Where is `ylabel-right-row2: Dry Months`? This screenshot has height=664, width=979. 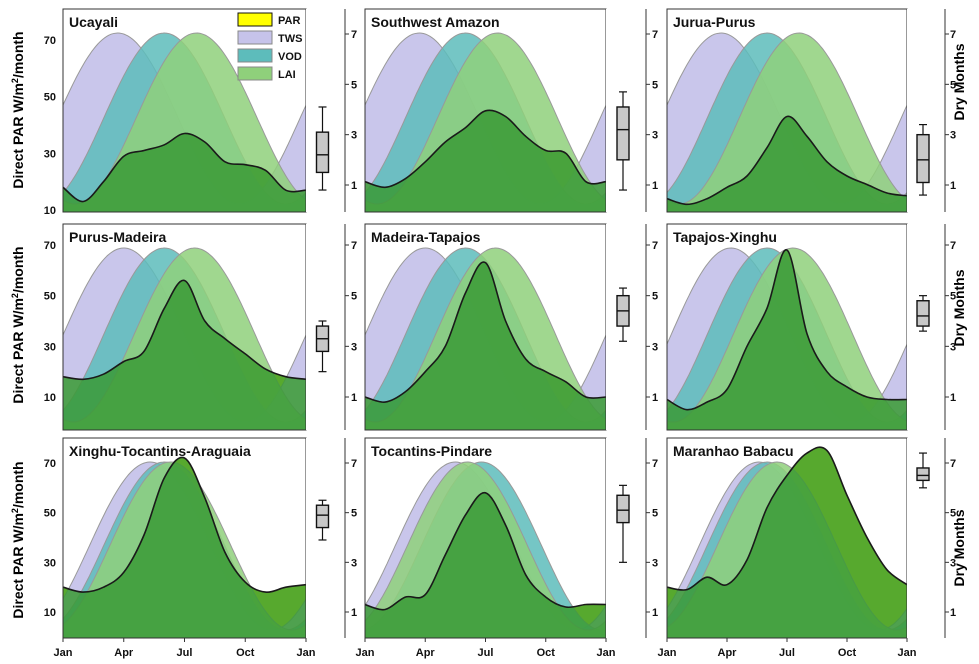
ylabel-right-row2: Dry Months is located at coordinates (959, 307).